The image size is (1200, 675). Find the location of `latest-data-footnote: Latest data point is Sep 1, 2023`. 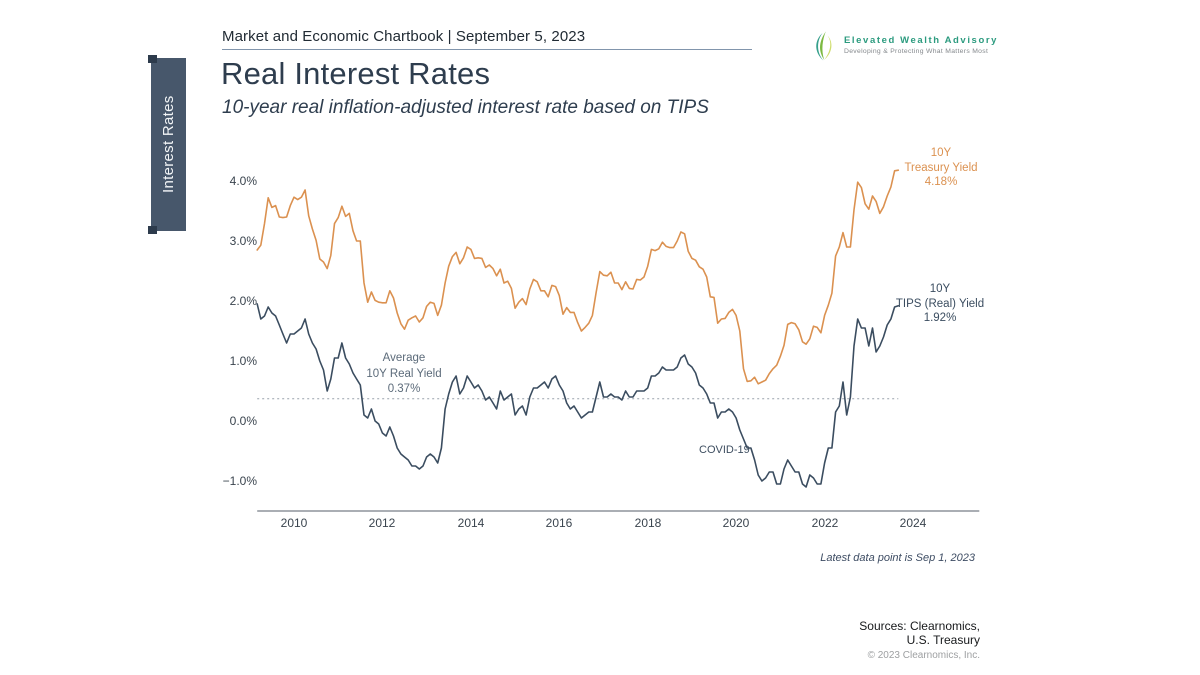

latest-data-footnote: Latest data point is Sep 1, 2023 is located at coordinates (897, 558).